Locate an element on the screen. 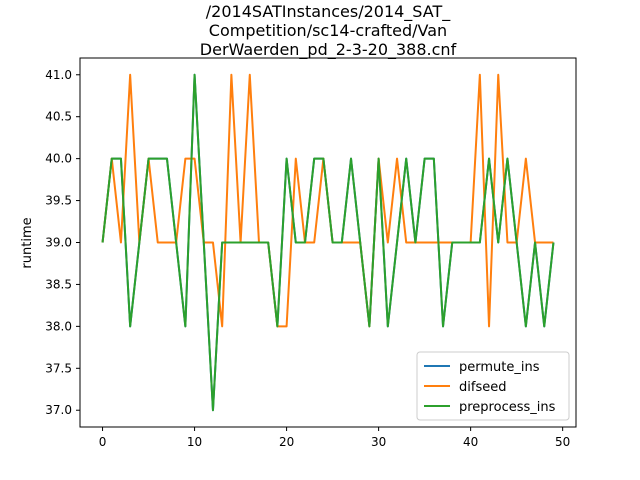 This screenshot has height=480, width=640. y-tick-label: 37.5 is located at coordinates (58, 368).